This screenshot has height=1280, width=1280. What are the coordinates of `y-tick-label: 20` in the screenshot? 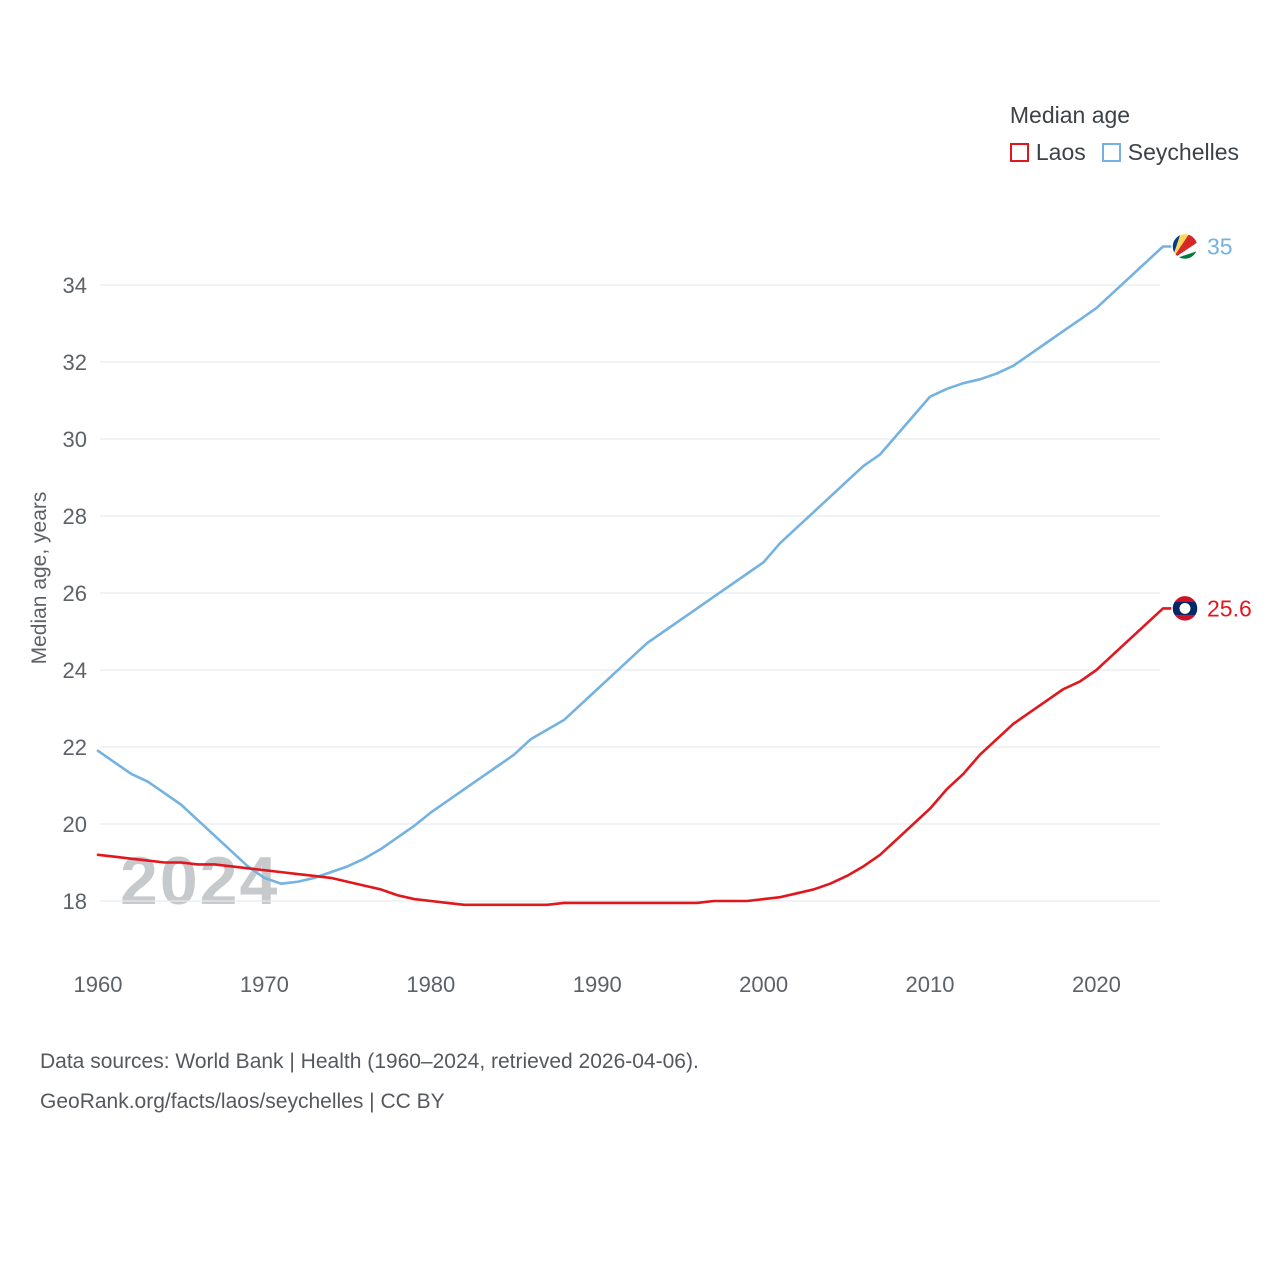 It's located at (75, 824).